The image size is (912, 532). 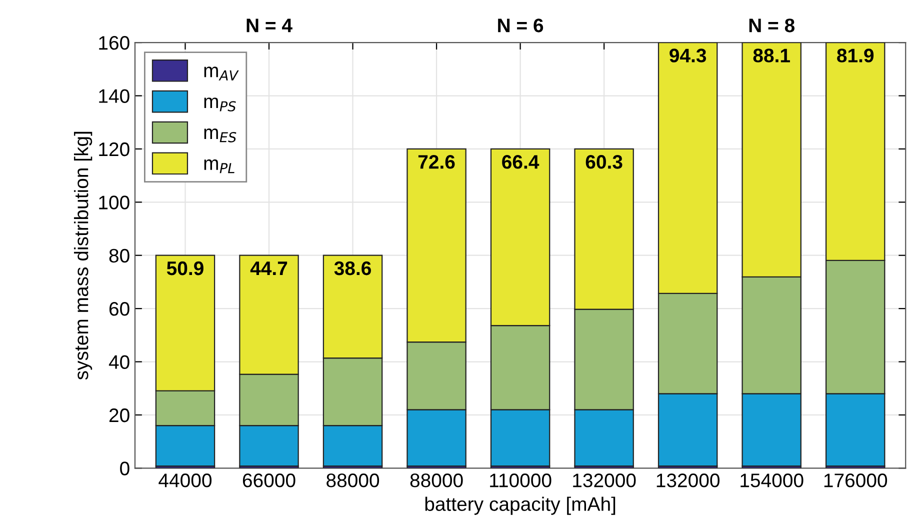 What do you see at coordinates (604, 162) in the screenshot?
I see `data-label: 60.3` at bounding box center [604, 162].